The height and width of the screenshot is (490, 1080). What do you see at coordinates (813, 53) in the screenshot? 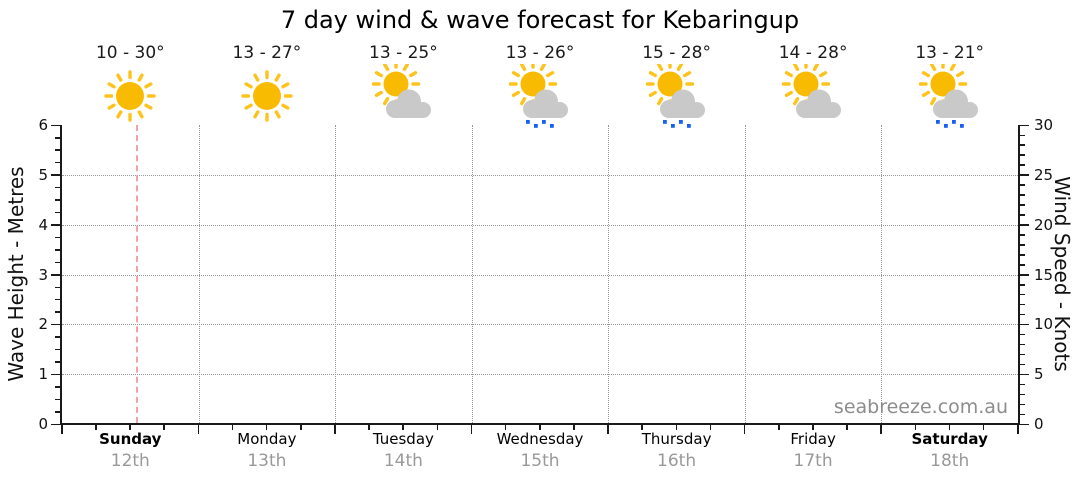
I see `temp-range-label: 14 - 28°` at bounding box center [813, 53].